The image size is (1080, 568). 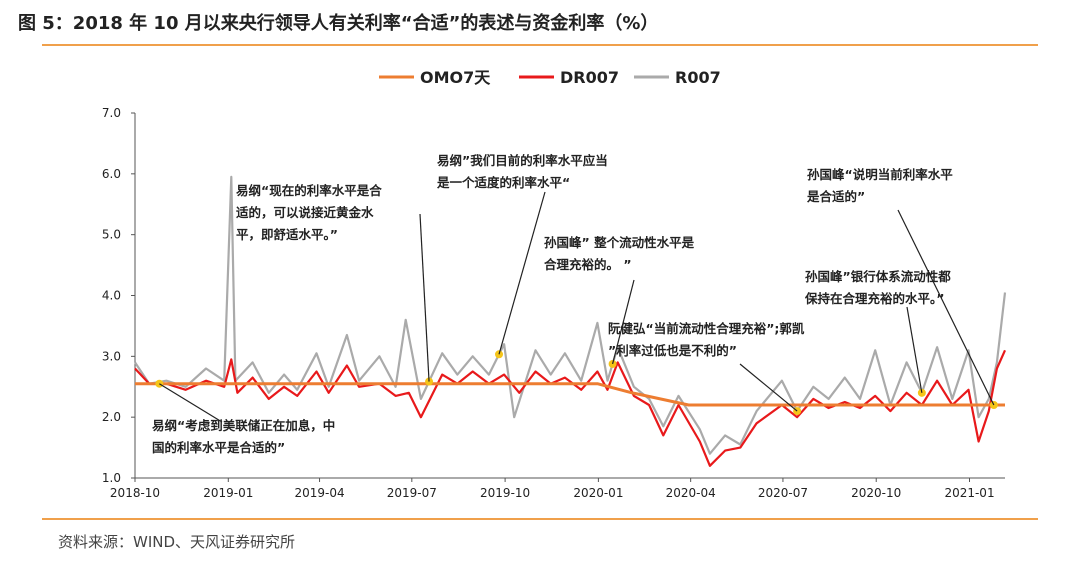 What do you see at coordinates (540, 519) in the screenshot?
I see `bottom-rule` at bounding box center [540, 519].